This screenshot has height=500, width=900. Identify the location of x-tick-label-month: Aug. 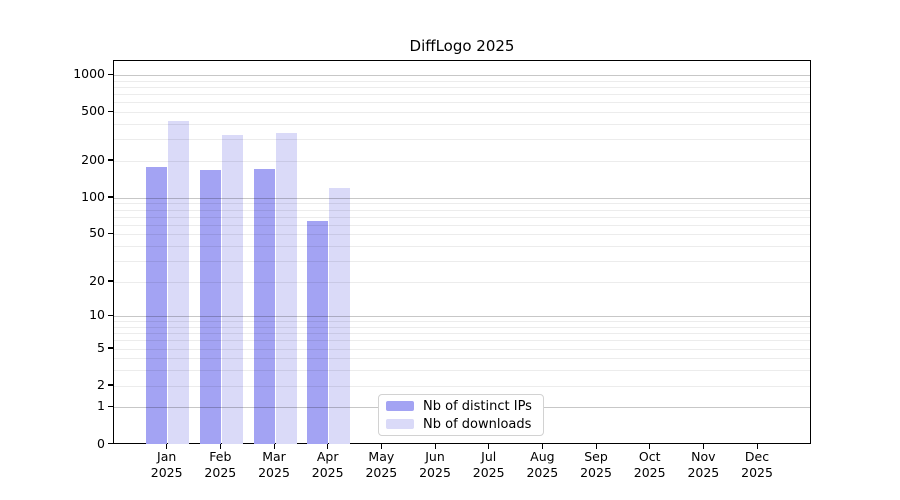
(542, 456).